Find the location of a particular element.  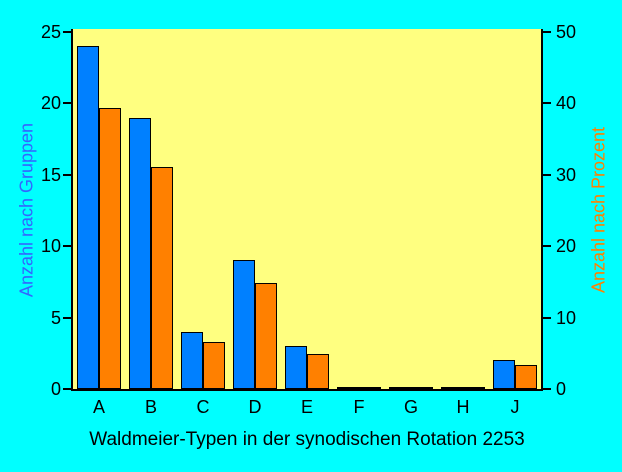

right-tick-label-30: 30 is located at coordinates (566, 174).